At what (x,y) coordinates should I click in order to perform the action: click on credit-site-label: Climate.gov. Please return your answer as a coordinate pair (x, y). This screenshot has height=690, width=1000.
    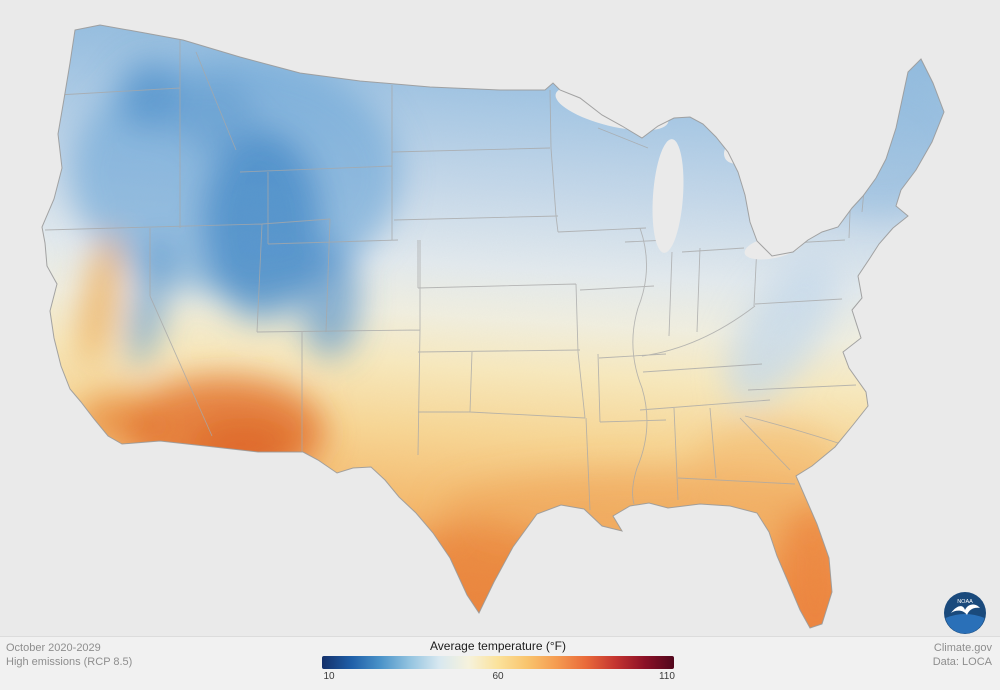
    Looking at the image, I should click on (962, 648).